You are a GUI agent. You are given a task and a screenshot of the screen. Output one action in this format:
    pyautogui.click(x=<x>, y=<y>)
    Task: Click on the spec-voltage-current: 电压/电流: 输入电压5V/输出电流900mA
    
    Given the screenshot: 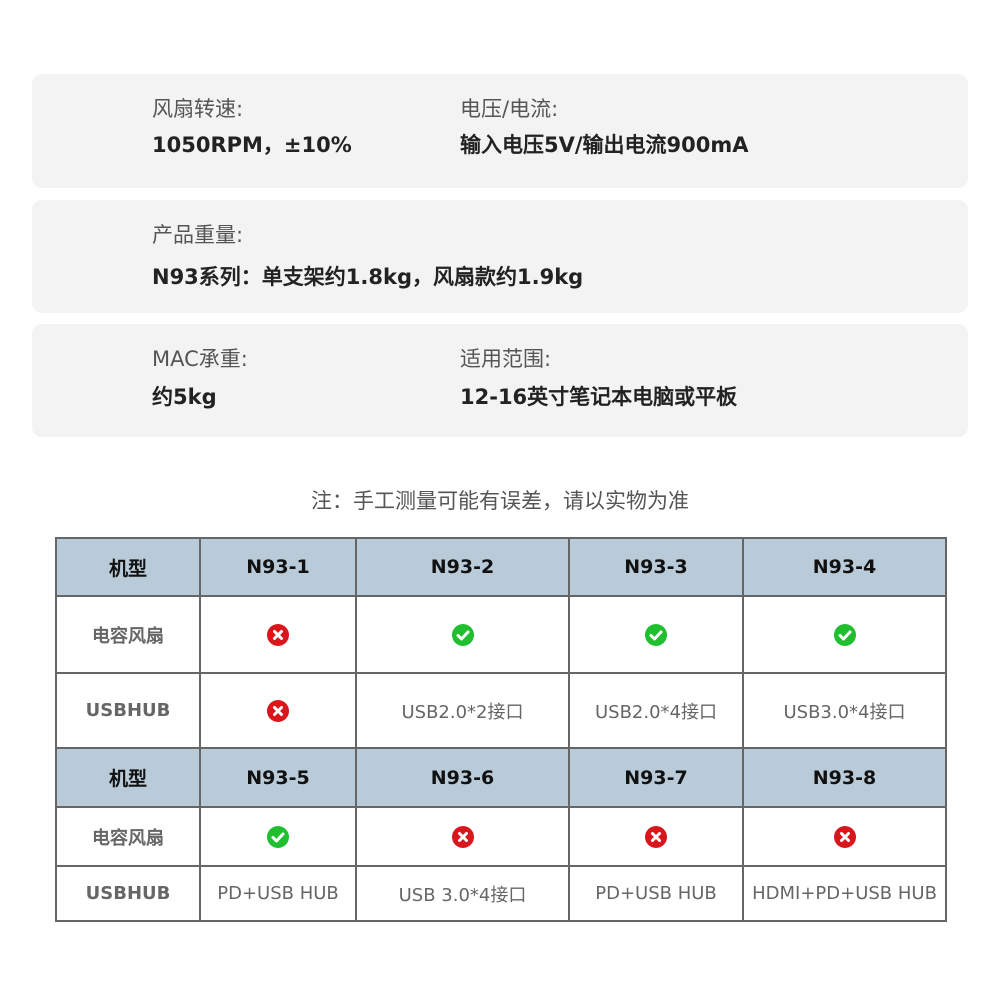 What is the action you would take?
    pyautogui.click(x=604, y=127)
    